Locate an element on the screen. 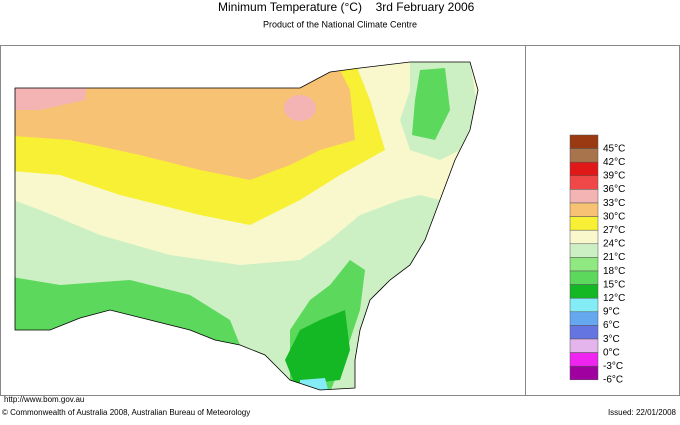  legend-label: 30°C is located at coordinates (614, 216).